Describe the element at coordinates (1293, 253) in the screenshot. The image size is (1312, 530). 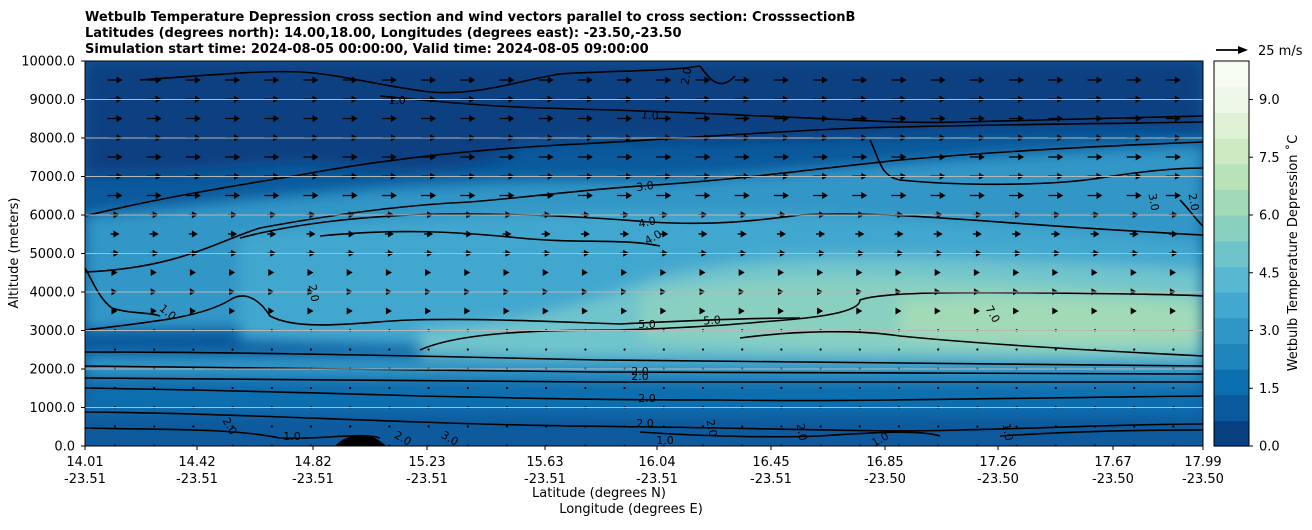
I see `colorbar-label: Wetbulb Temperature Depression ˚C` at that location.